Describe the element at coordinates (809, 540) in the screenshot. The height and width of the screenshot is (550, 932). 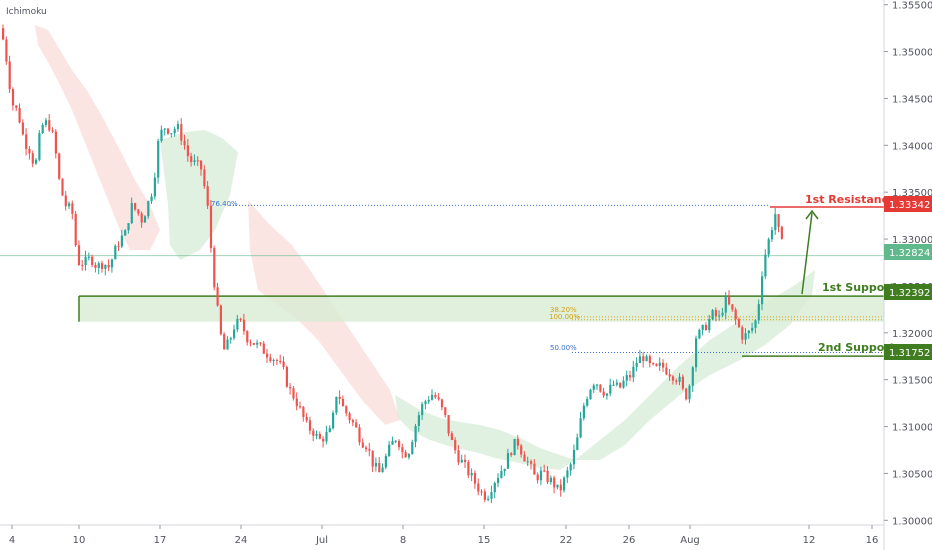
I see `x-tick-label: 12` at that location.